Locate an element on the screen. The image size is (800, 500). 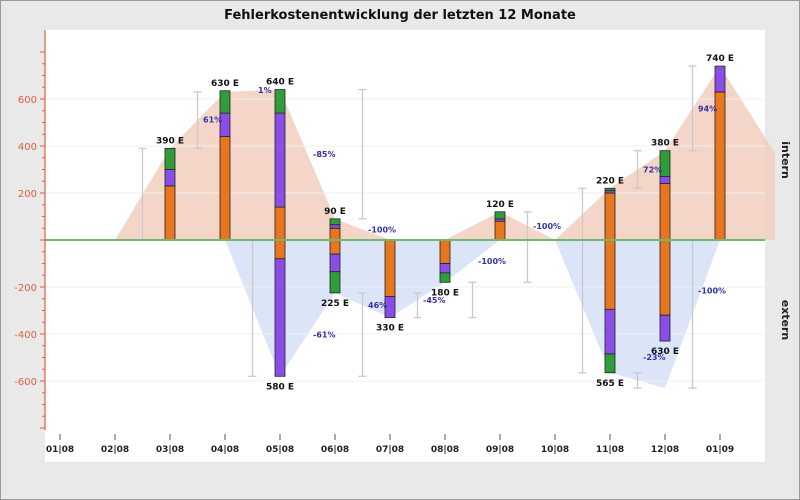
x-tick-label: 07|08 is located at coordinates (390, 450).